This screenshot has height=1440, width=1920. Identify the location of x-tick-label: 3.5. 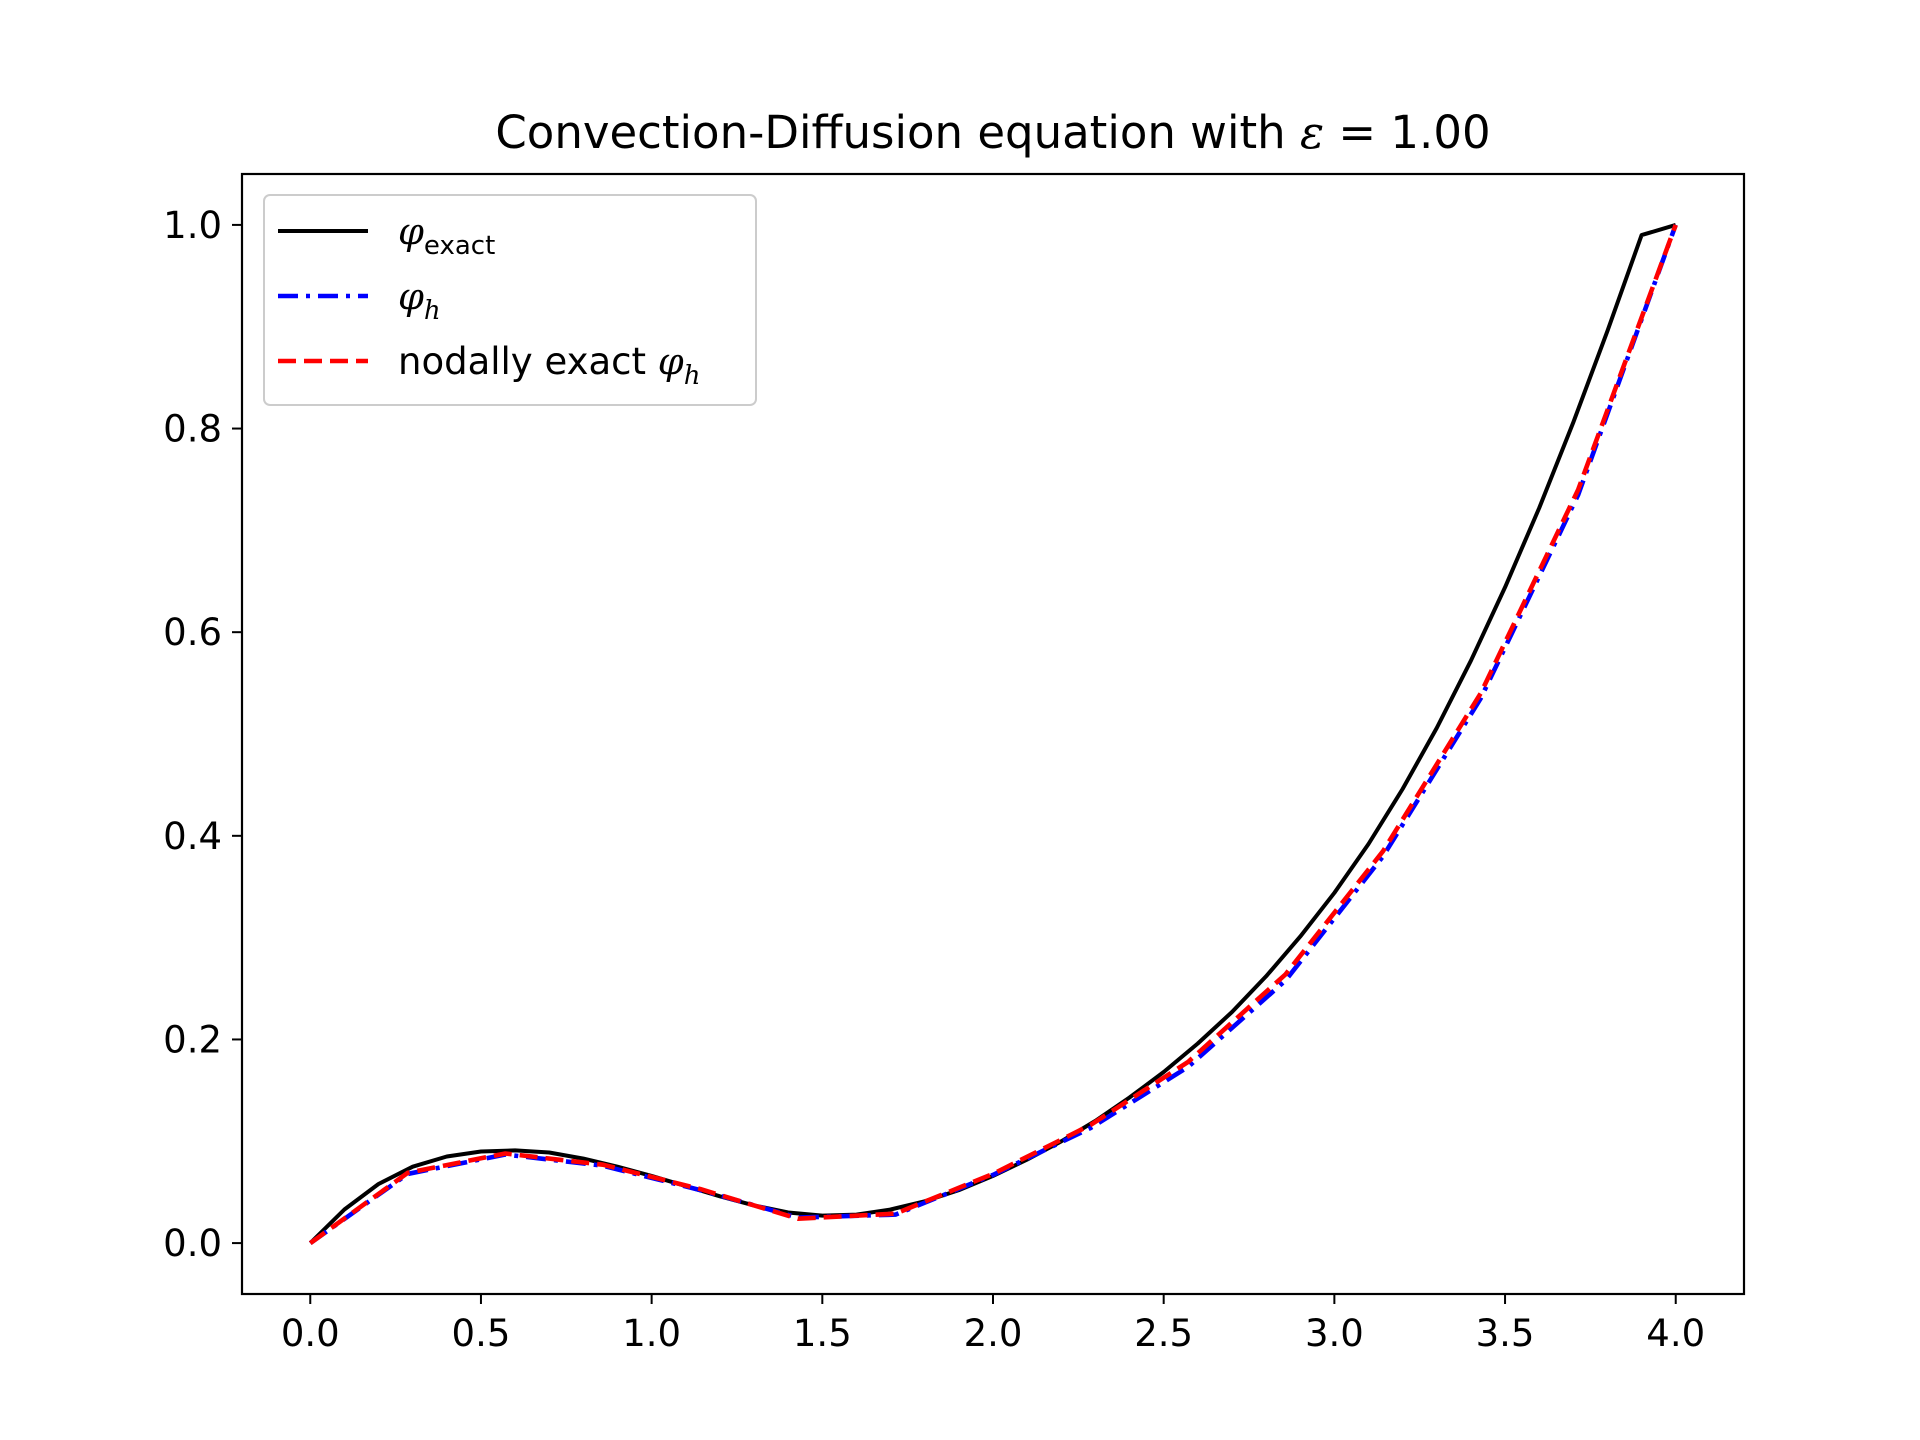
(1505, 1333).